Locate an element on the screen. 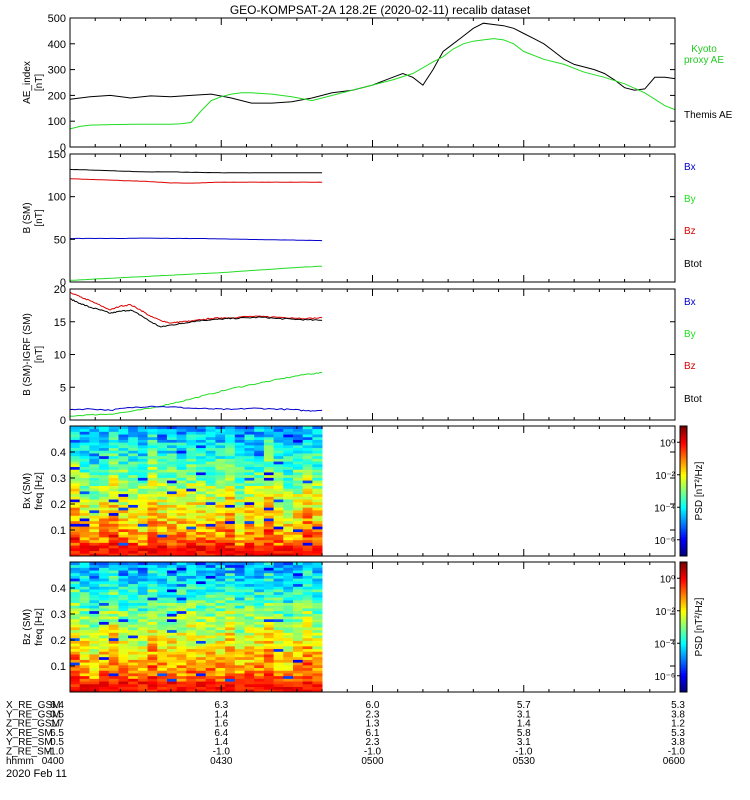  legend-entry: Bx is located at coordinates (690, 167).